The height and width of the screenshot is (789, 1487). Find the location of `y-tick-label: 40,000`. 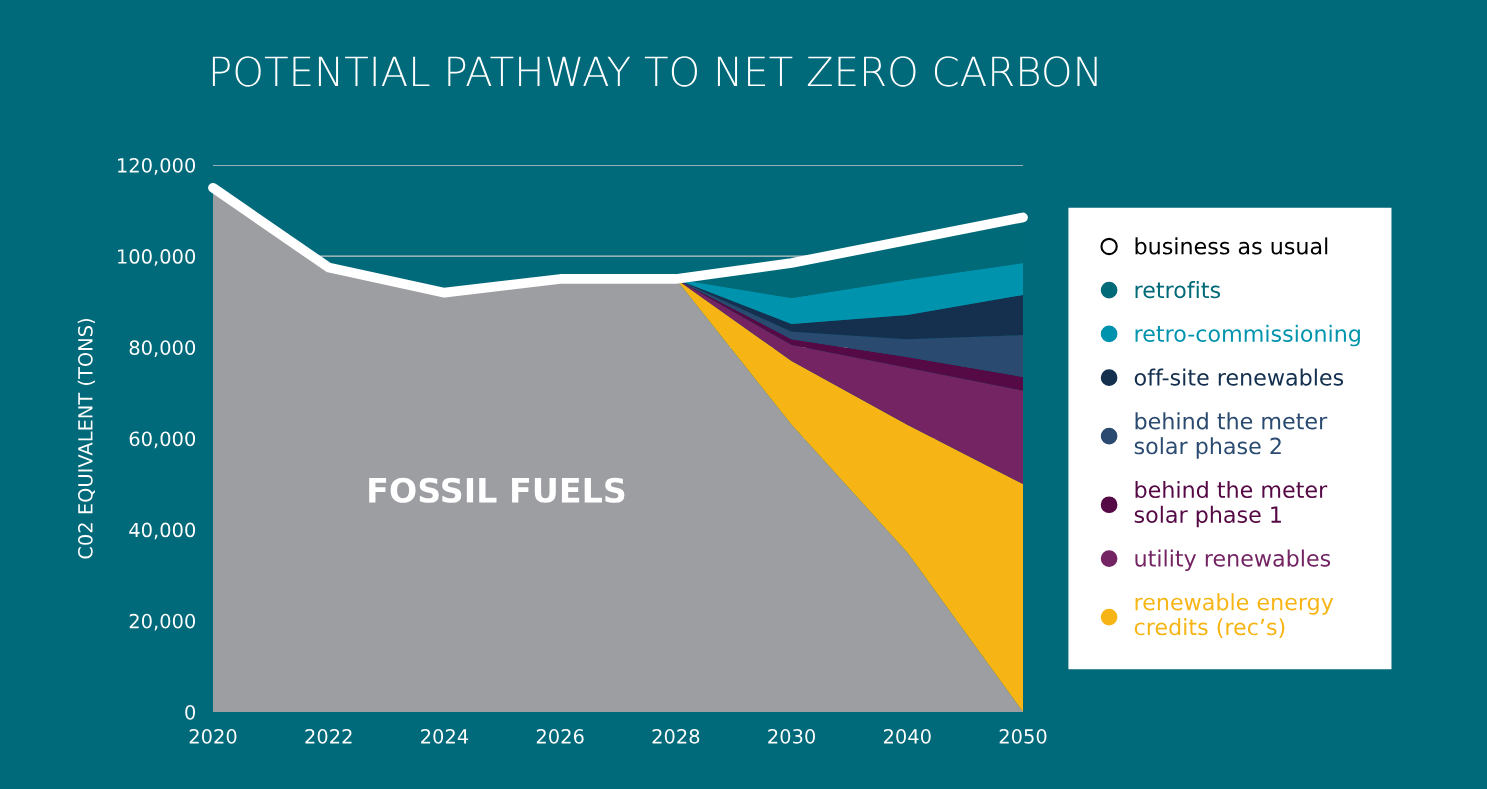

y-tick-label: 40,000 is located at coordinates (162, 531).